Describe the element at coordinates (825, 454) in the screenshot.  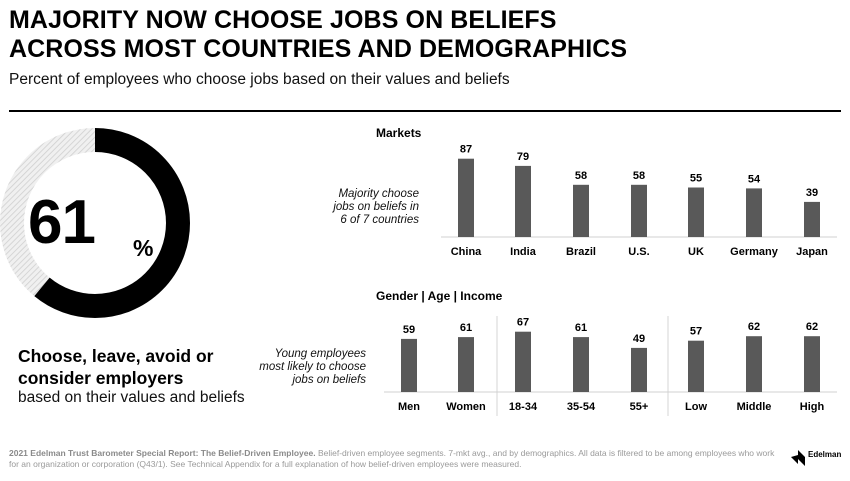
I see `edelman-logo-text: Edelman` at that location.